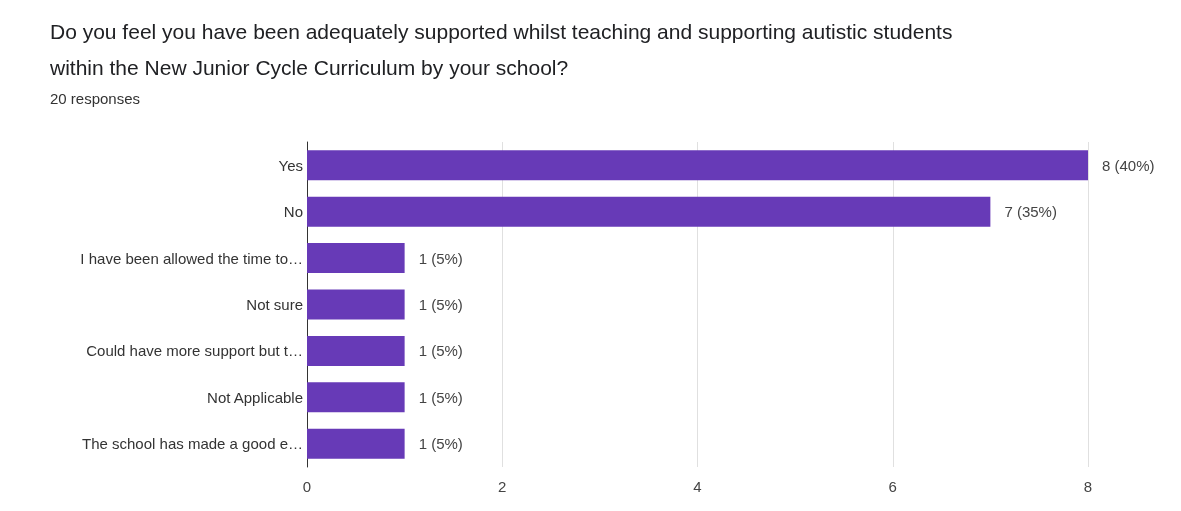 This screenshot has width=1181, height=511. Describe the element at coordinates (502, 486) in the screenshot. I see `x-tick-label: 2` at that location.